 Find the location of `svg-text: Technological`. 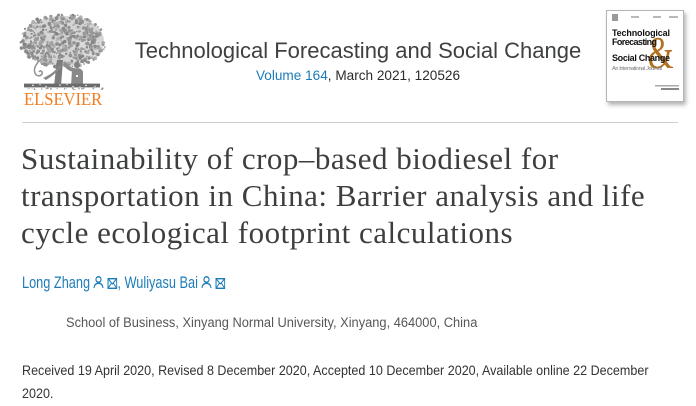

svg-text: Technological is located at coordinates (641, 33).